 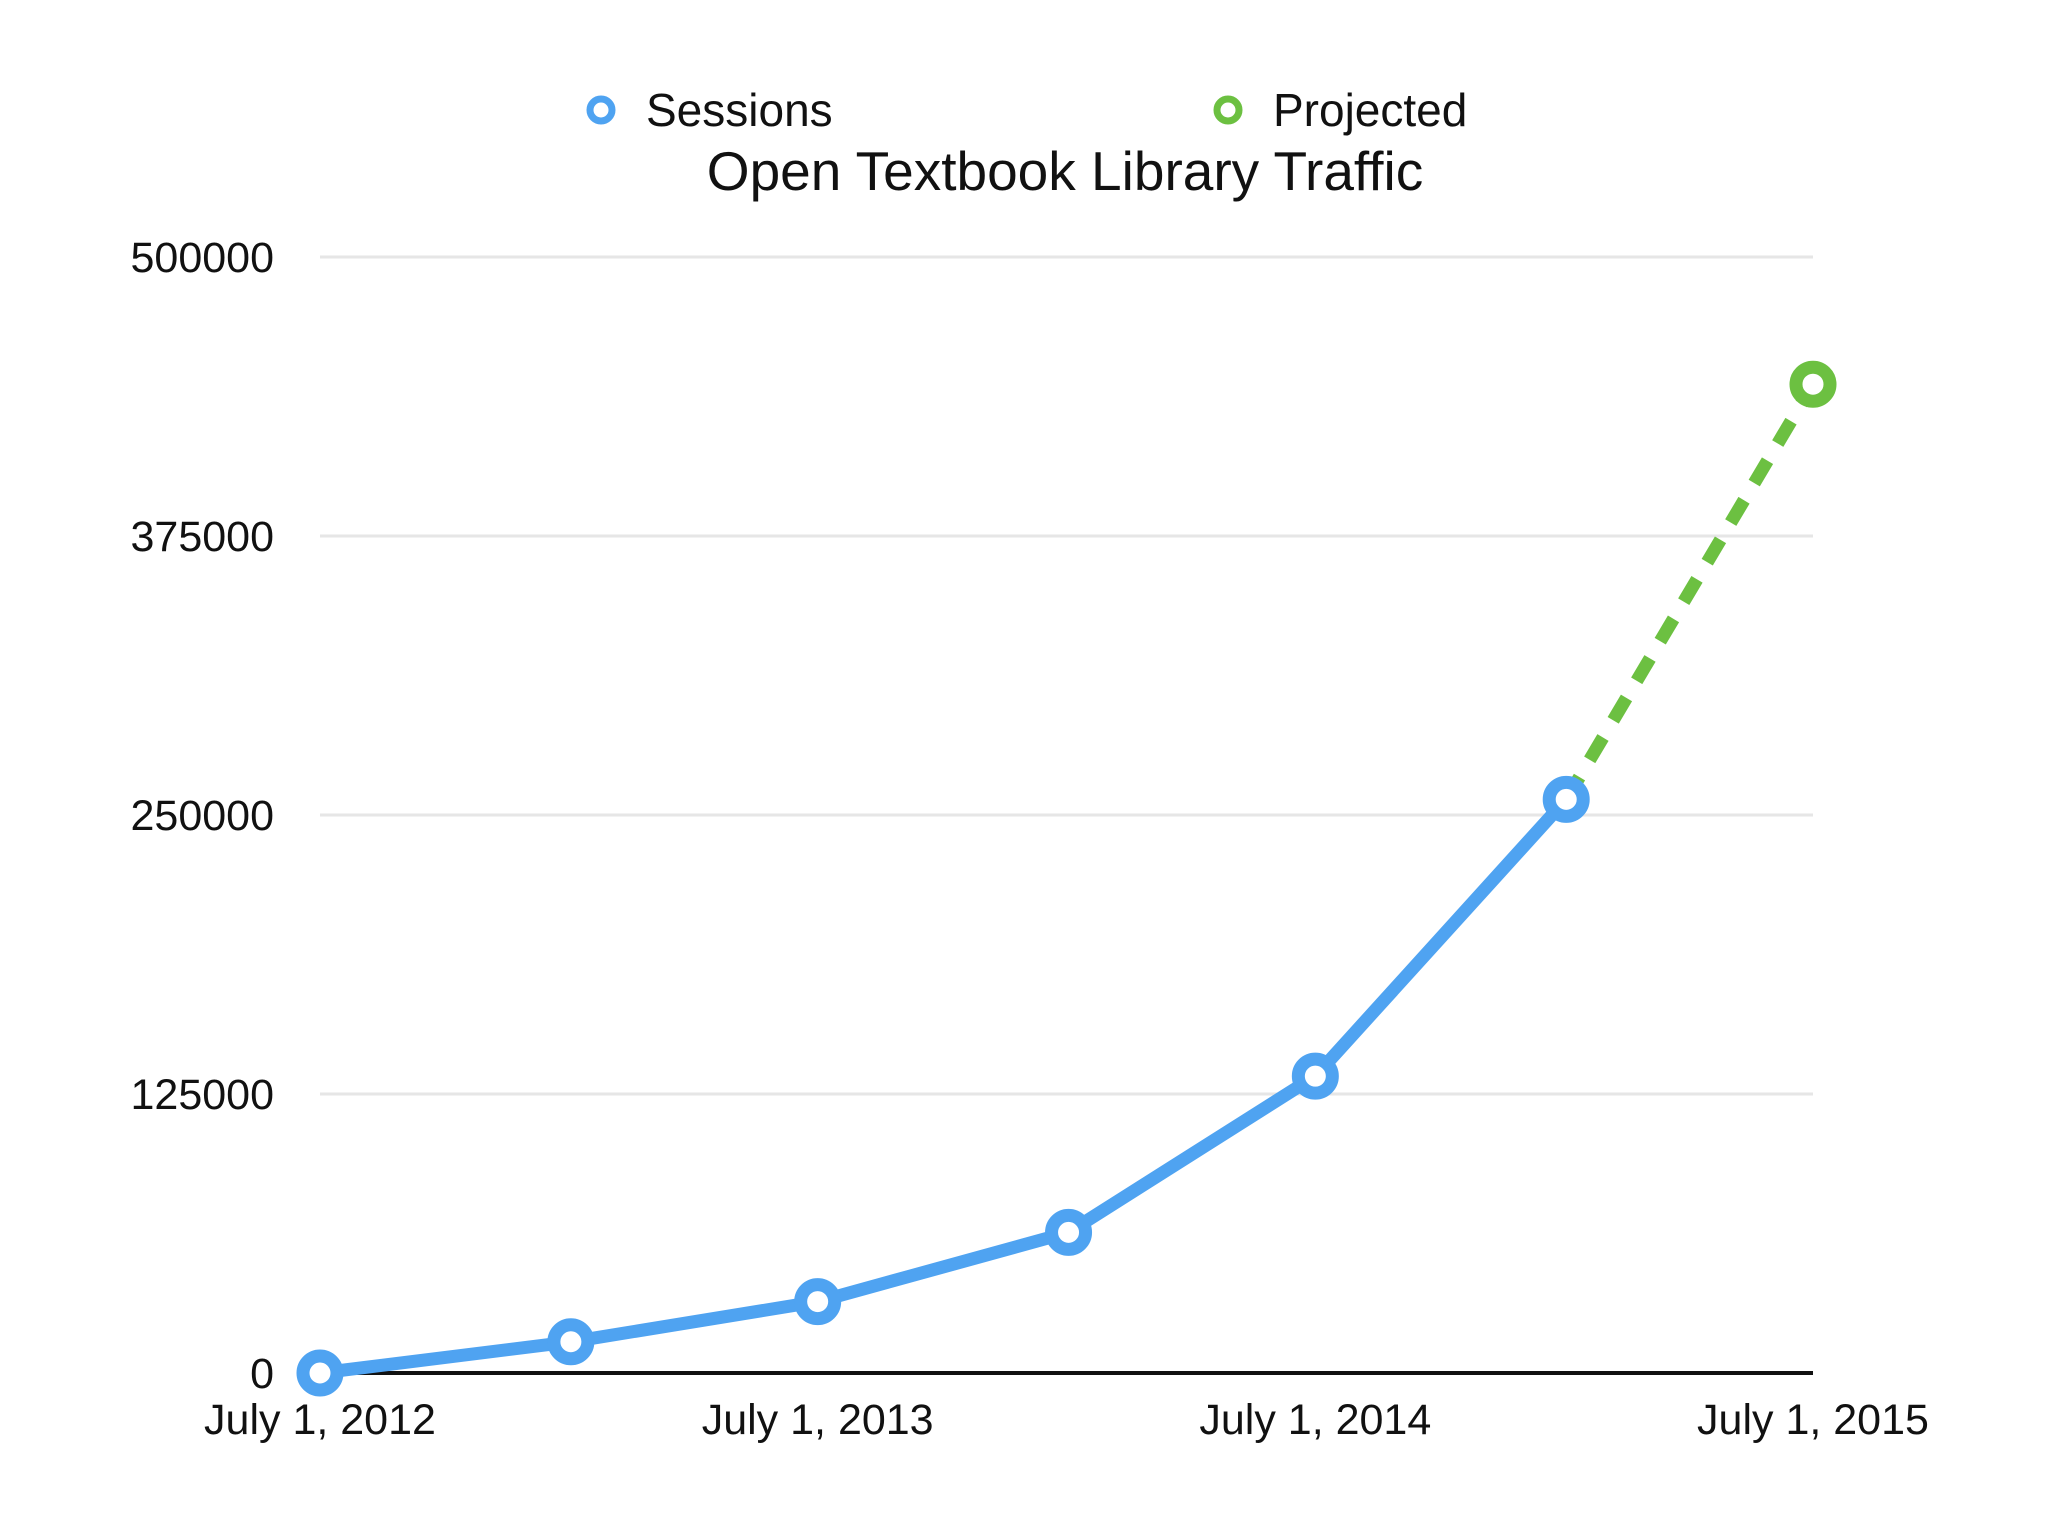 What do you see at coordinates (1370, 110) in the screenshot?
I see `legend-label-projected: Projected` at bounding box center [1370, 110].